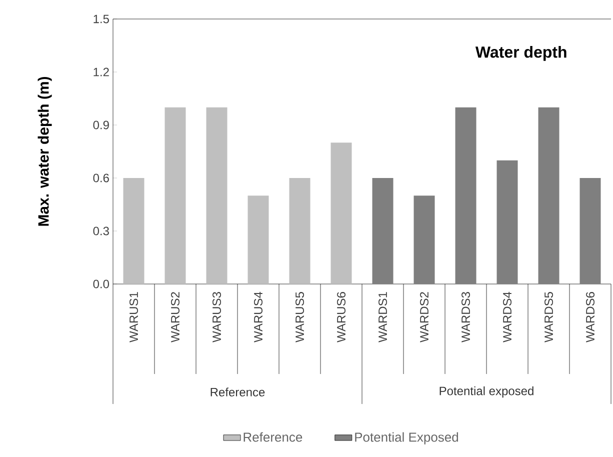 The height and width of the screenshot is (457, 613). I want to click on x-tick-label: WARUS3, so click(217, 317).